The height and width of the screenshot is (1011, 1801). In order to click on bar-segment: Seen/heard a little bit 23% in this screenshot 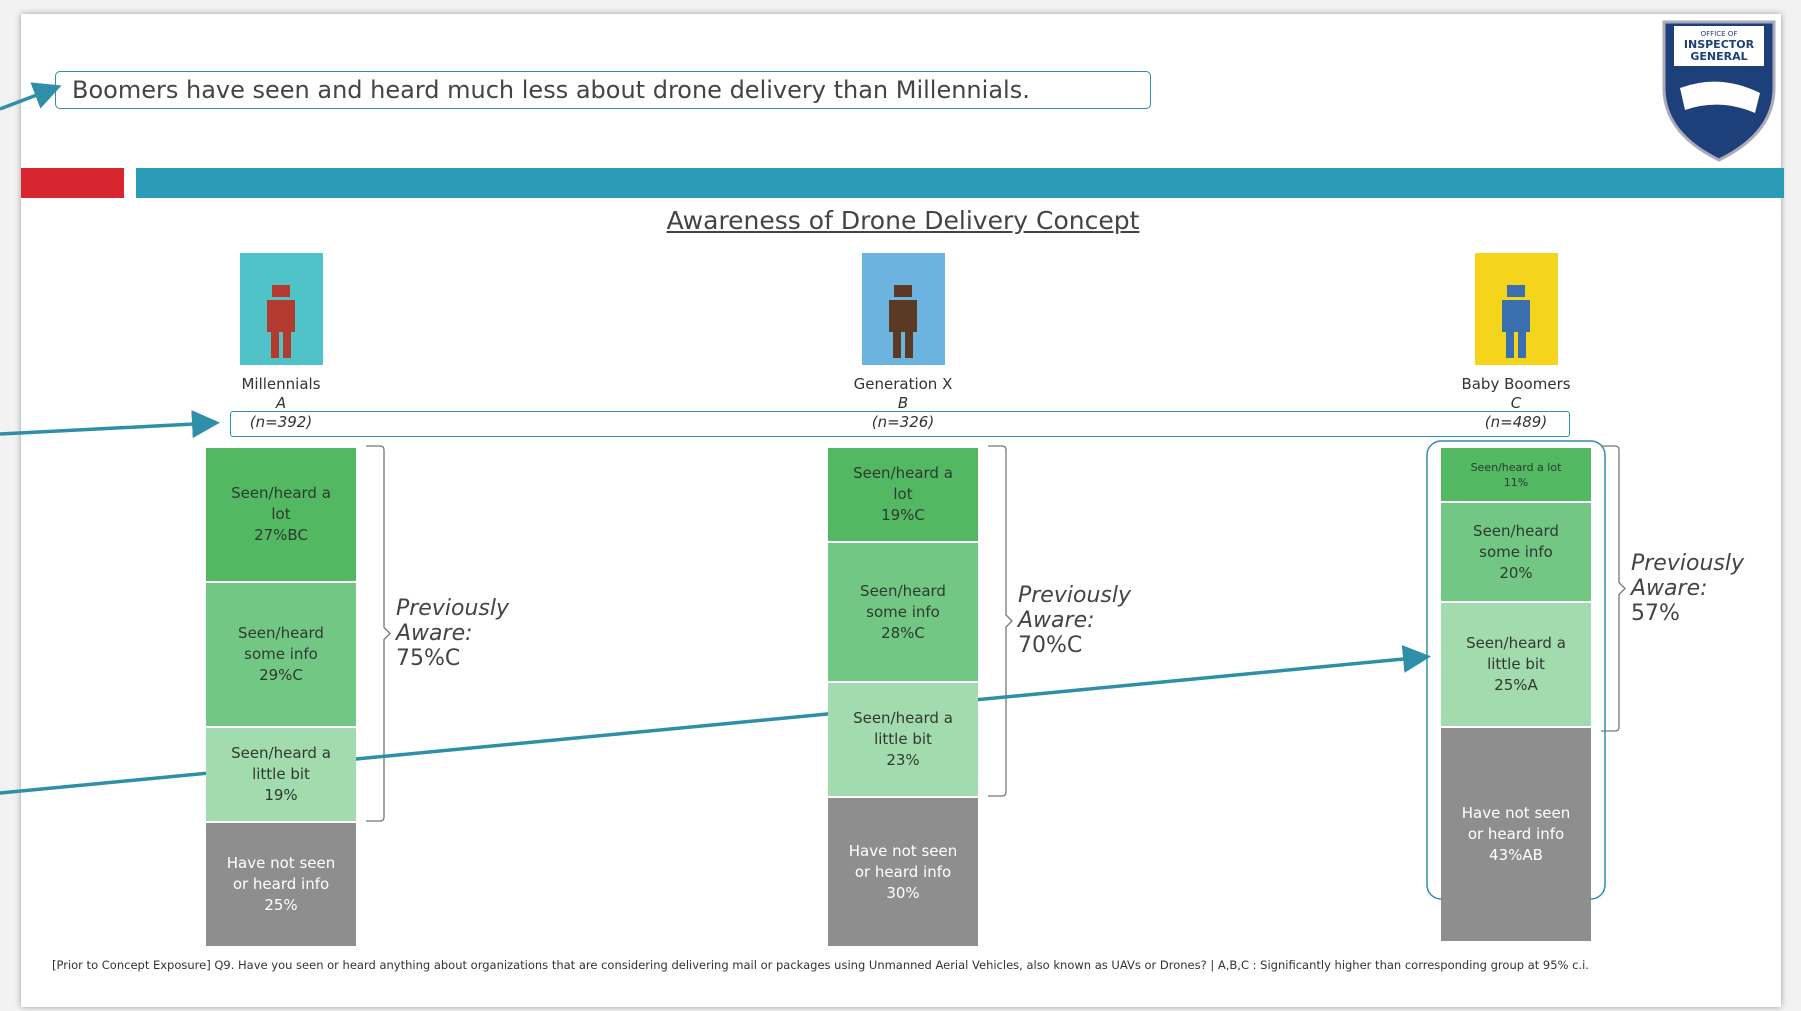, I will do `click(903, 738)`.